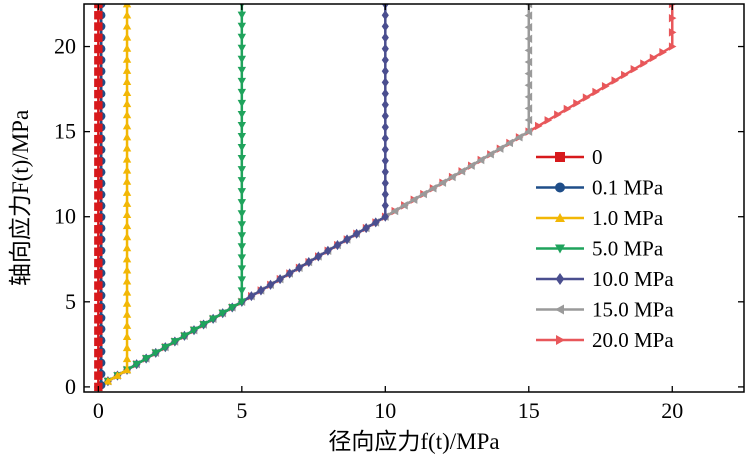  Describe the element at coordinates (628, 218) in the screenshot. I see `legend-label: 1.0 MPa` at that location.